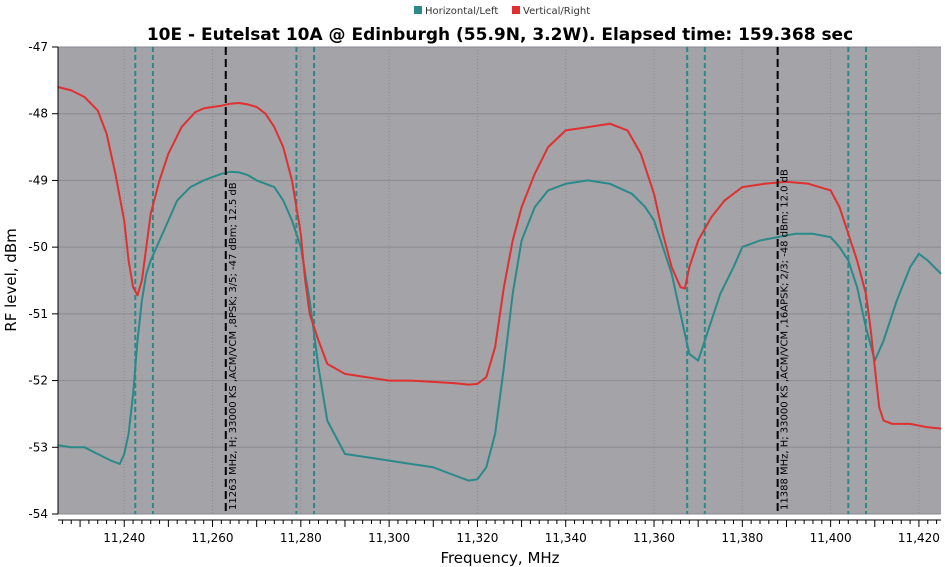 This screenshot has height=567, width=945. I want to click on x-tick-label: 11,240, so click(124, 538).